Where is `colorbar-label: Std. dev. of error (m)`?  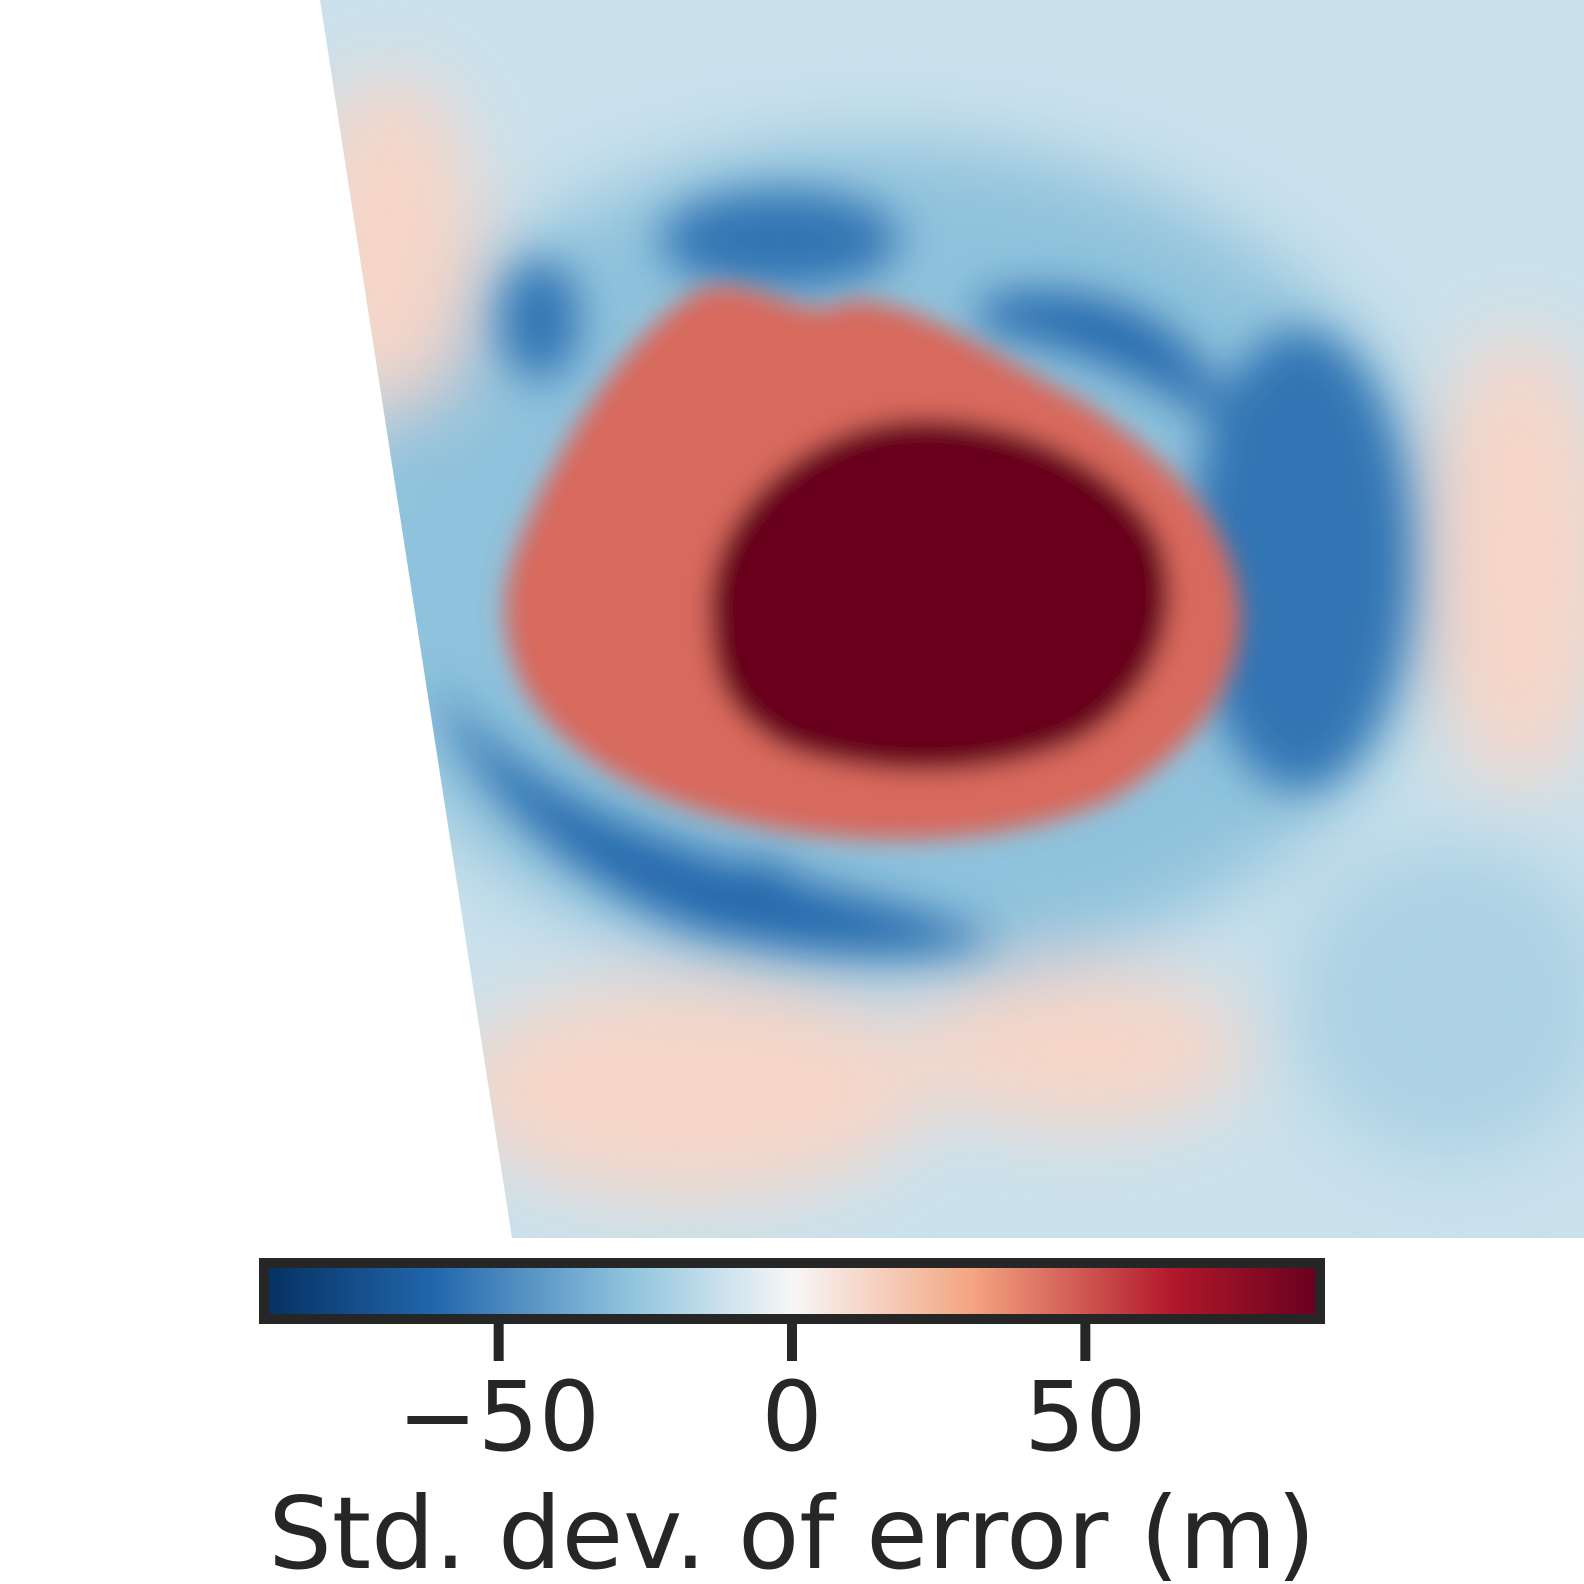
colorbar-label: Std. dev. of error (m) is located at coordinates (791, 1529).